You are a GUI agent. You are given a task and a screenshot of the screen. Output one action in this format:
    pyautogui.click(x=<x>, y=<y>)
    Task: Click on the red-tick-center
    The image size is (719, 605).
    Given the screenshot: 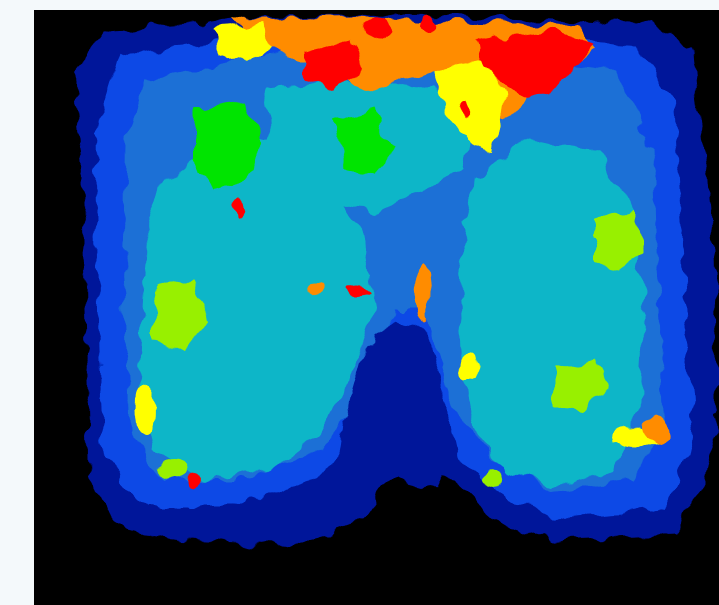 What is the action you would take?
    pyautogui.click(x=359, y=290)
    